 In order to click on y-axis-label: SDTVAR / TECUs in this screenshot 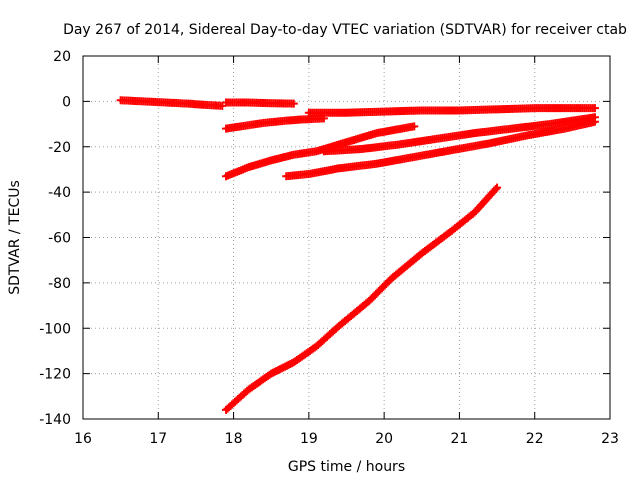, I will do `click(15, 237)`.